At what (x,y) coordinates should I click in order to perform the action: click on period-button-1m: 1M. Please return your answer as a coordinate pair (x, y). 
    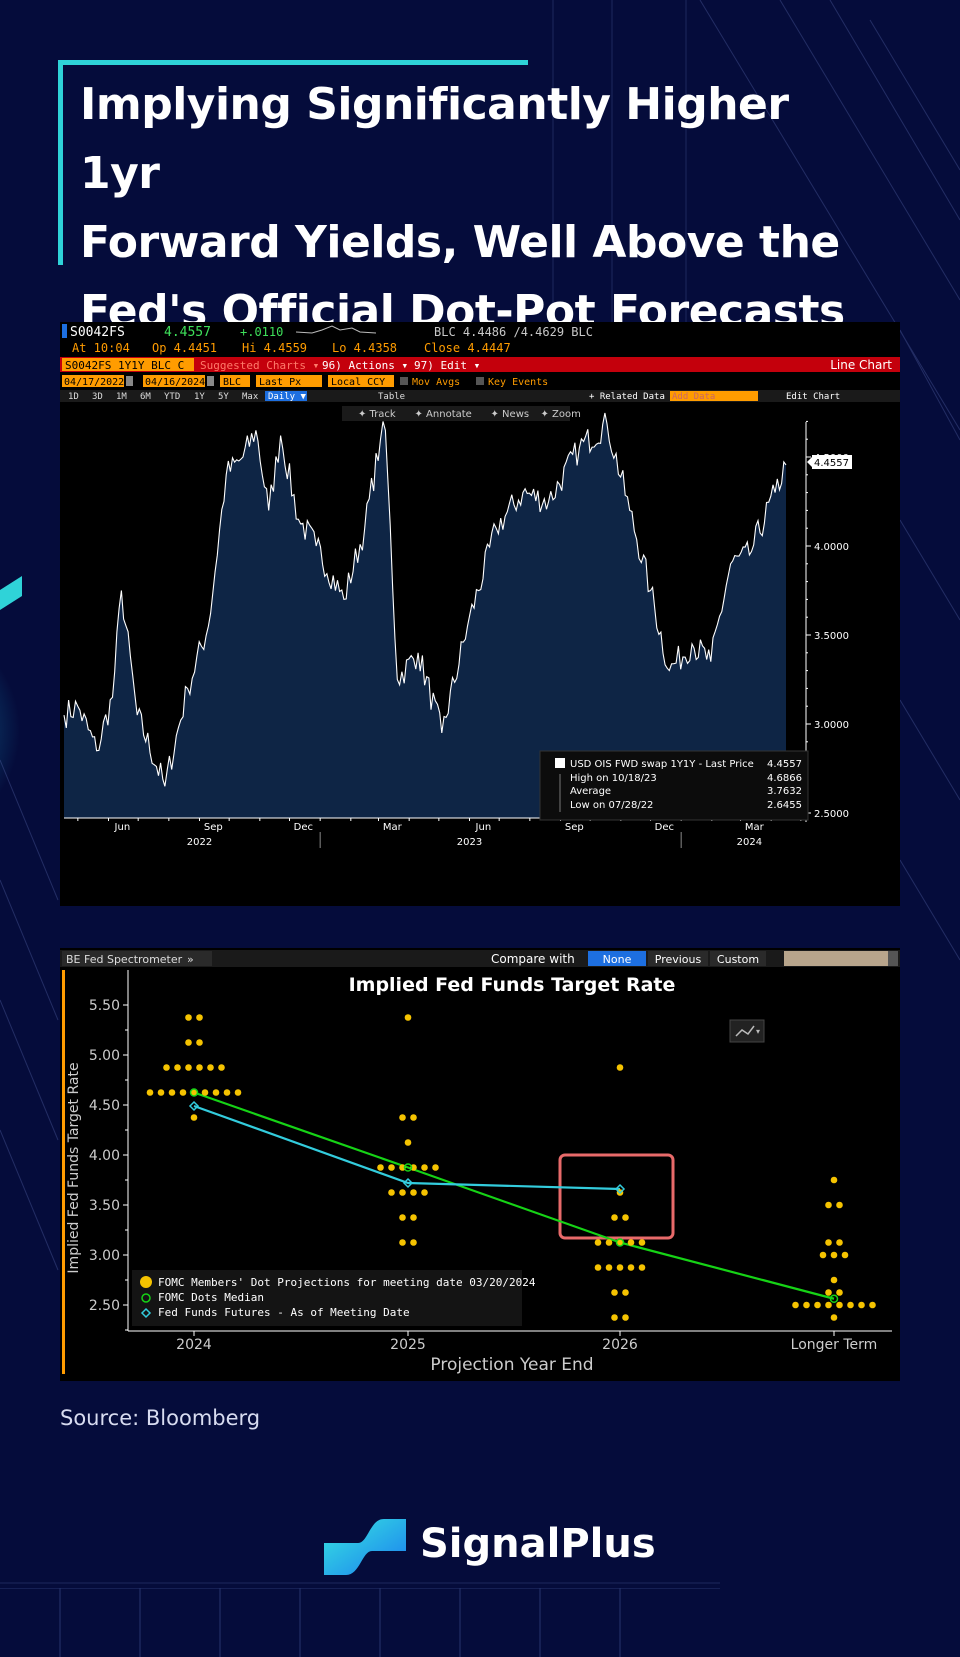
    Looking at the image, I should click on (121, 397).